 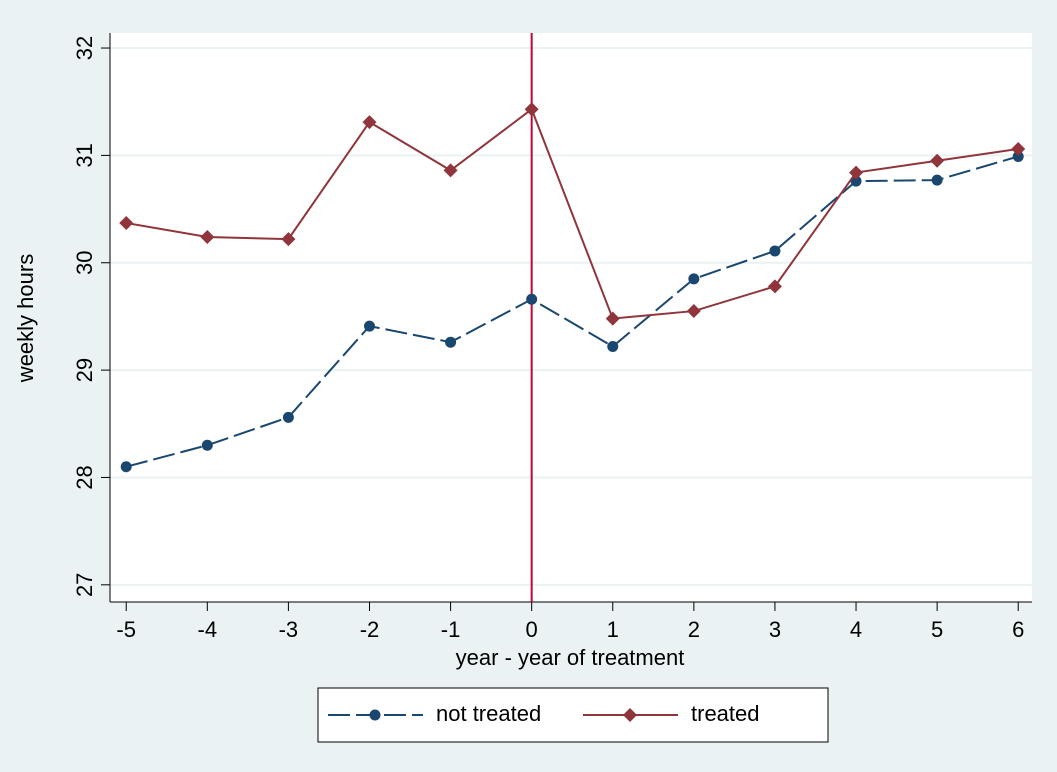 What do you see at coordinates (613, 629) in the screenshot?
I see `x-tick-label: 1` at bounding box center [613, 629].